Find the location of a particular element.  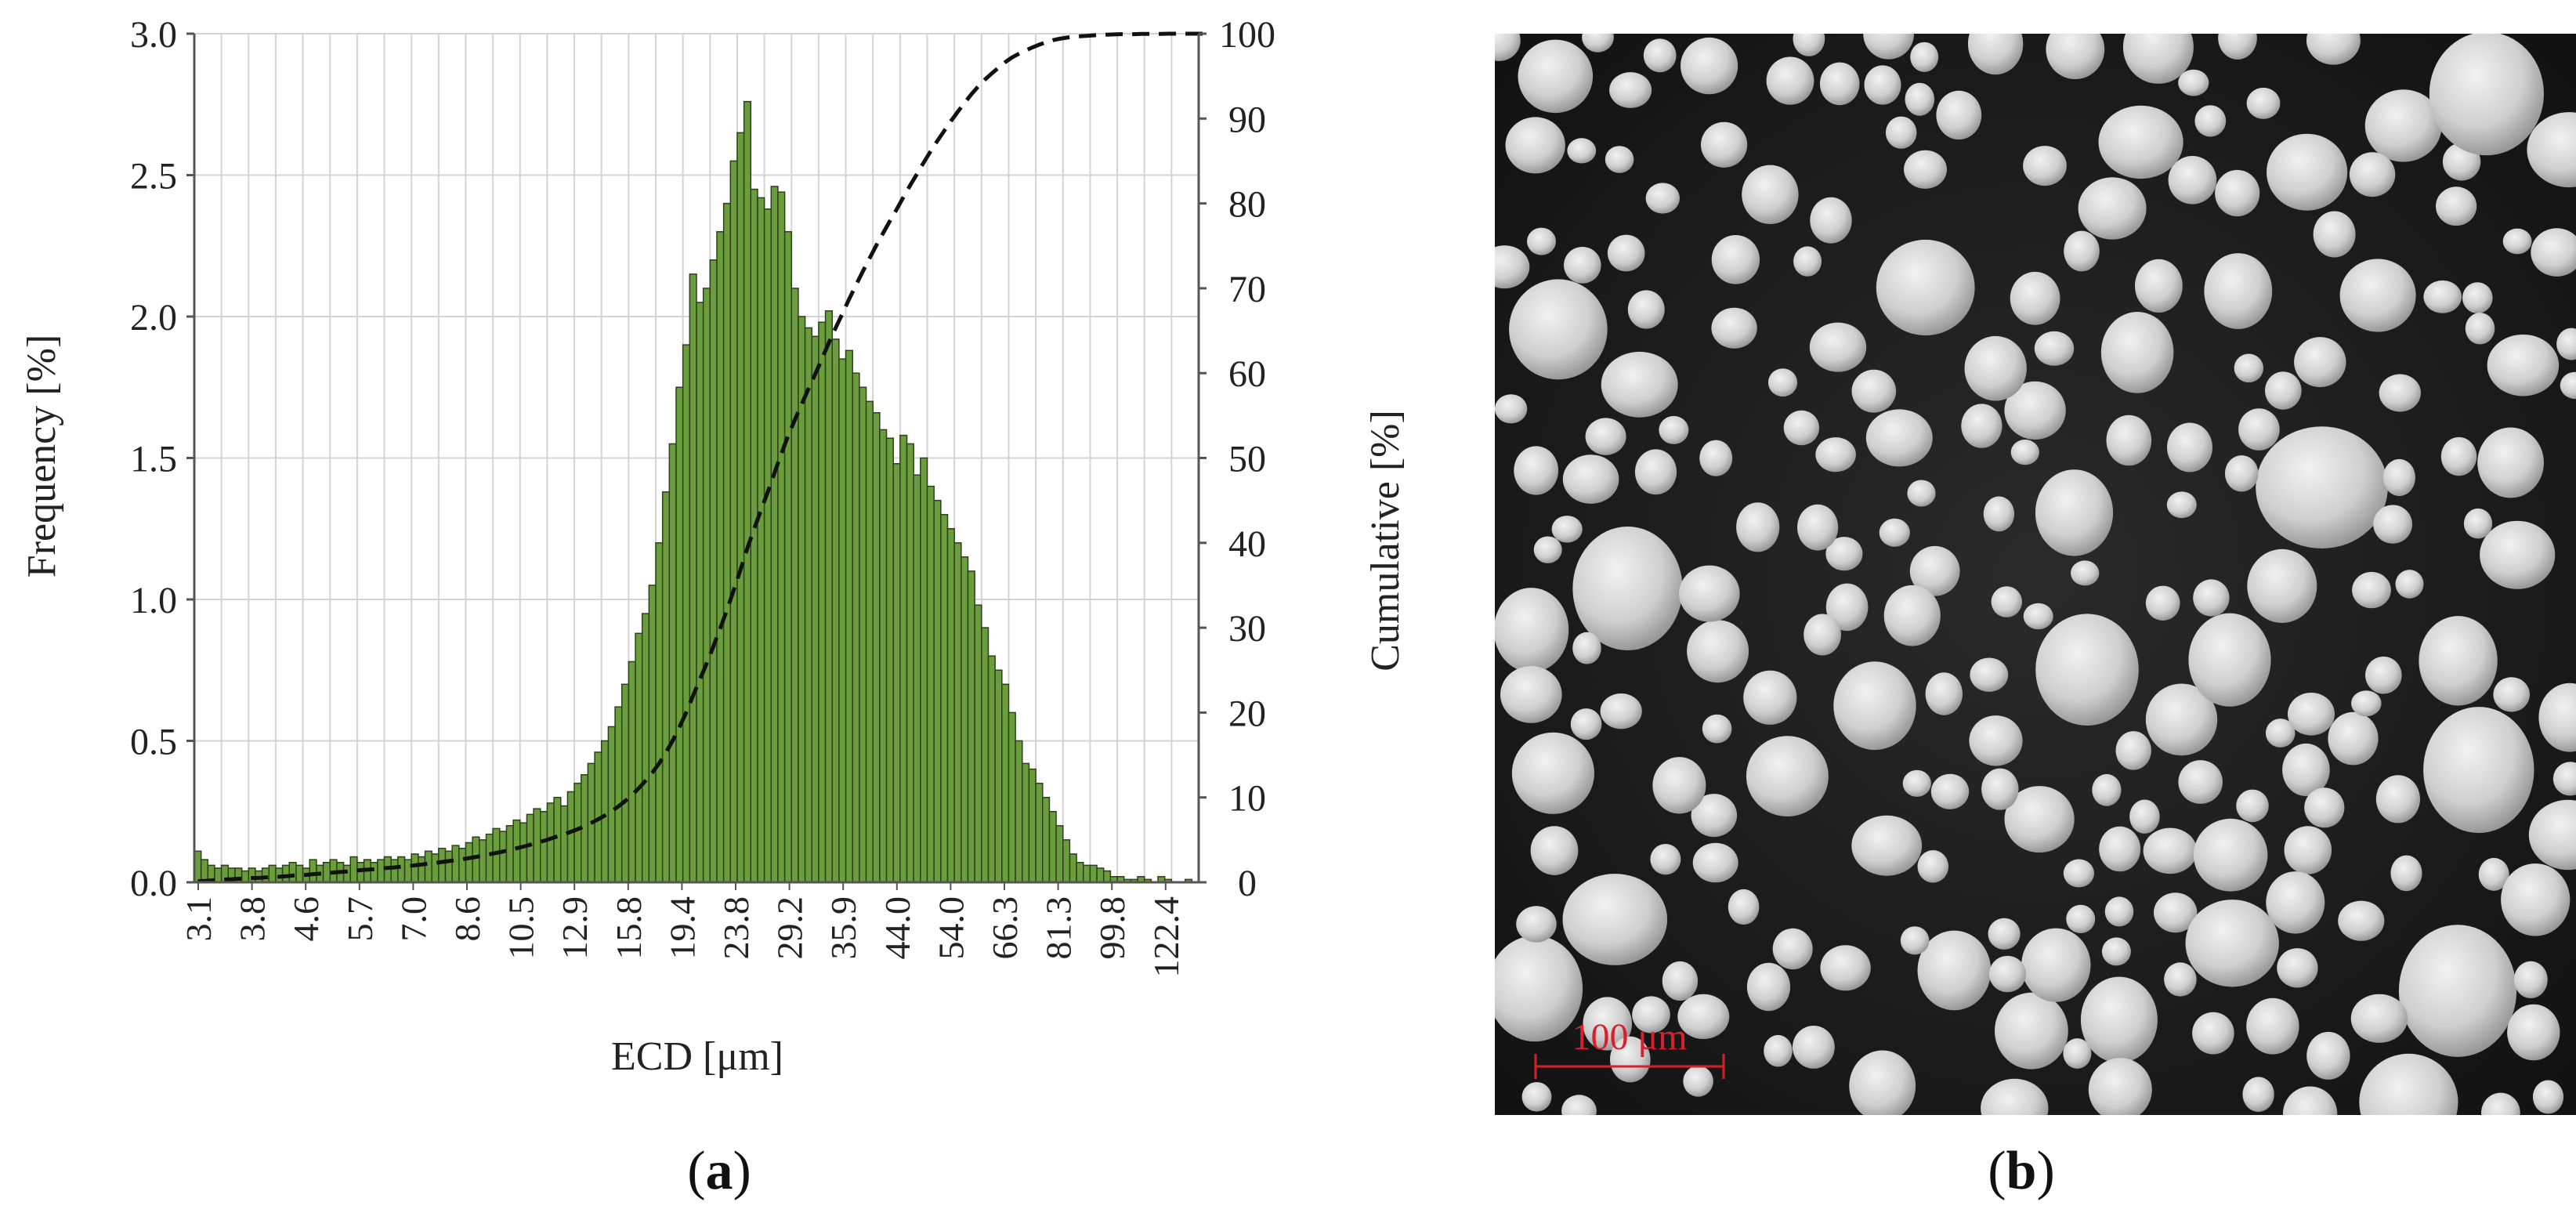

x-tick-label: 54.0 is located at coordinates (951, 928).